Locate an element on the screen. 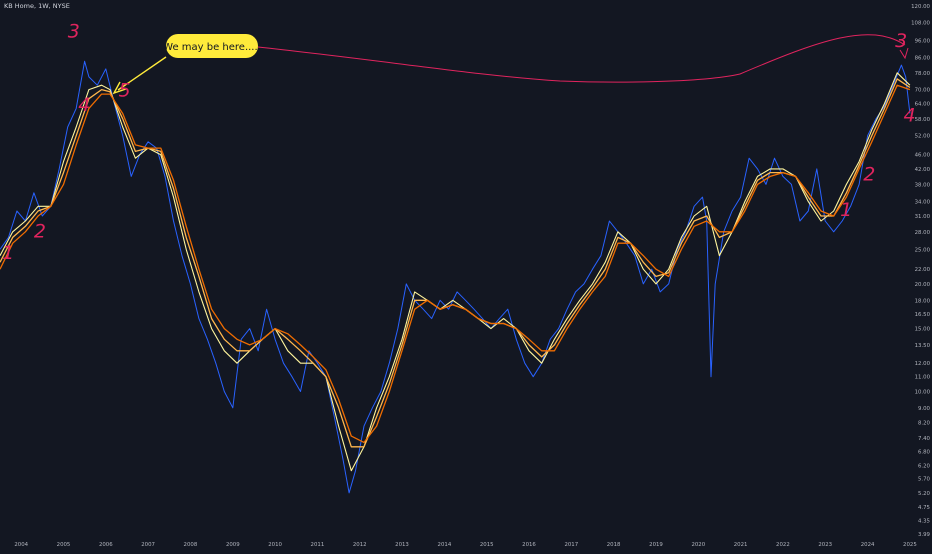 The width and height of the screenshot is (932, 554). y-tick-label: 4.75 is located at coordinates (924, 508).